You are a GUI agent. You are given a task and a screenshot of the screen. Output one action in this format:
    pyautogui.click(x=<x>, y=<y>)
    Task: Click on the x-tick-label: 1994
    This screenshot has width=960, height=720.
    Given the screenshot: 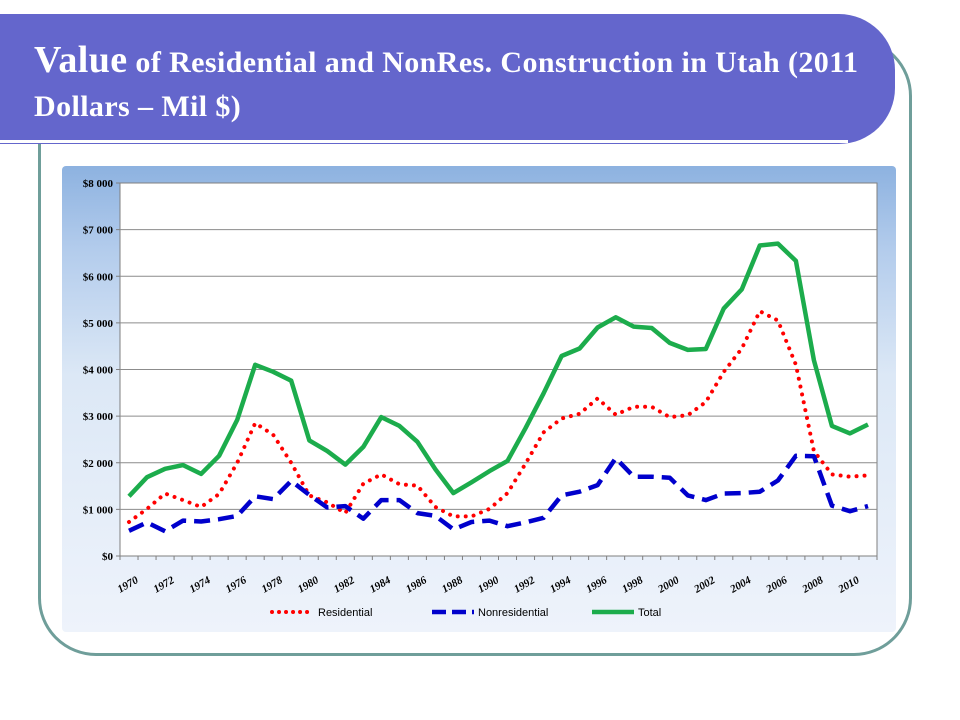 What is the action you would take?
    pyautogui.click(x=560, y=585)
    